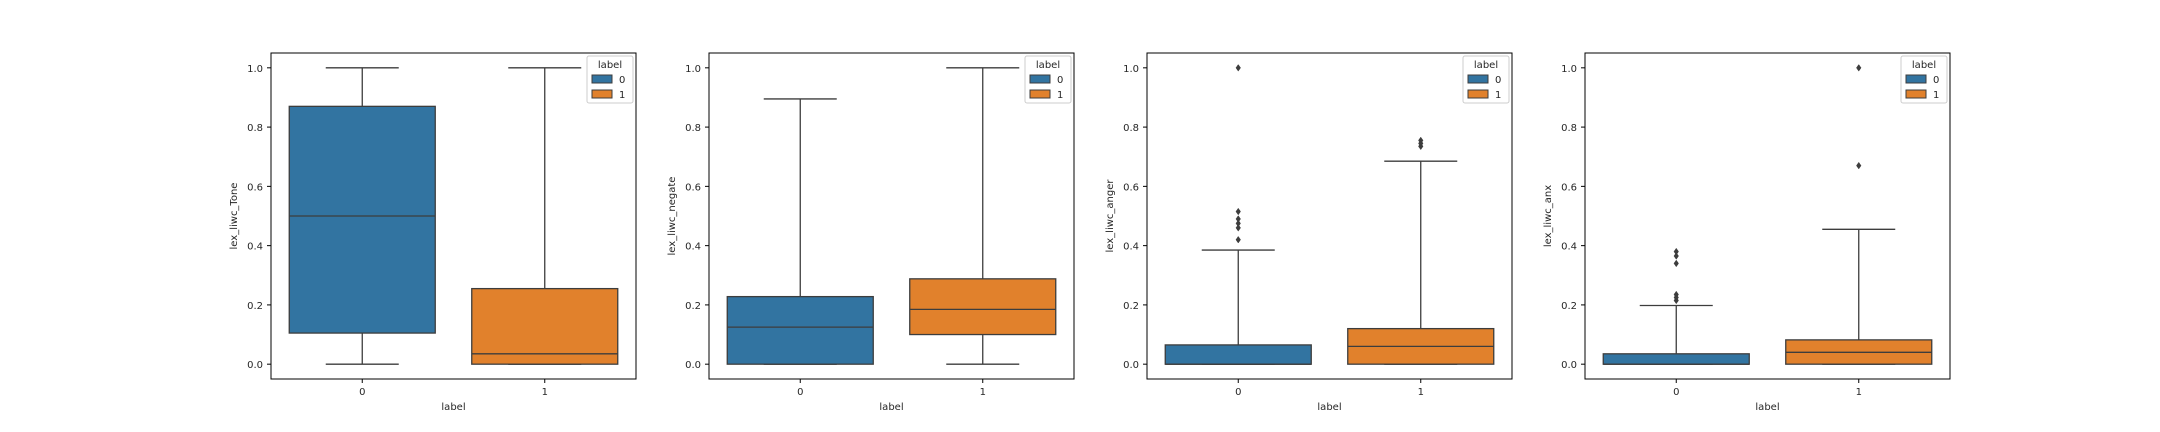  Describe the element at coordinates (672, 216) in the screenshot. I see `y-axis-label: lex_liwc_negate` at that location.